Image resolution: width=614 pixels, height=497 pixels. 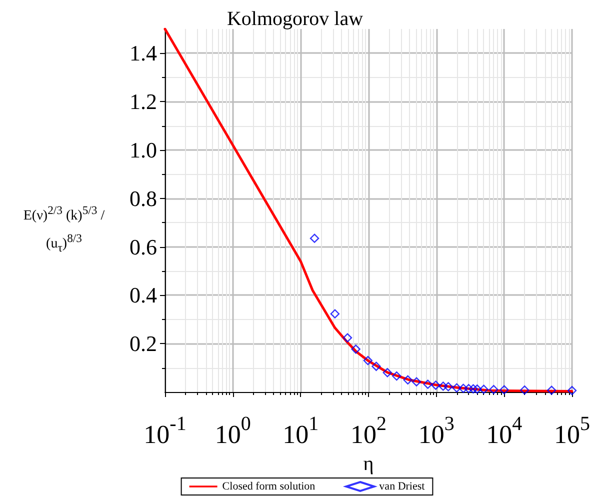 I want to click on y-tick-label: 1.4, so click(x=143, y=53).